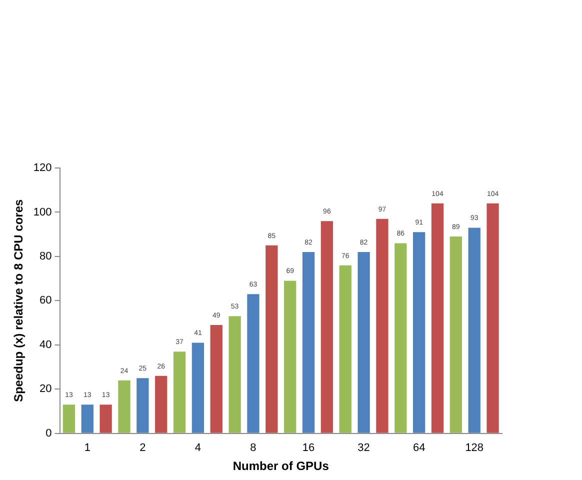 Image resolution: width=582 pixels, height=480 pixels. I want to click on y-axis-title: Speedup (x) relative to 8 CPU cores, so click(19, 300).